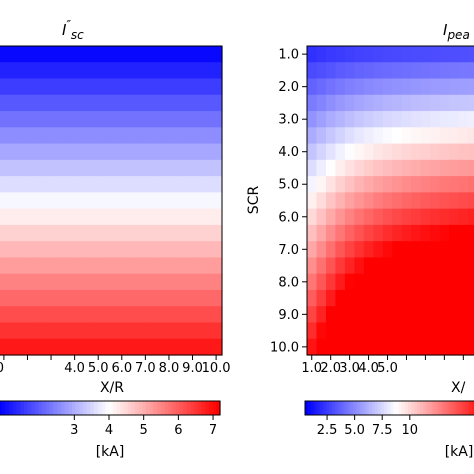 This screenshot has width=474, height=474. Describe the element at coordinates (288, 217) in the screenshot. I see `y-tick-label: 6.0` at that location.